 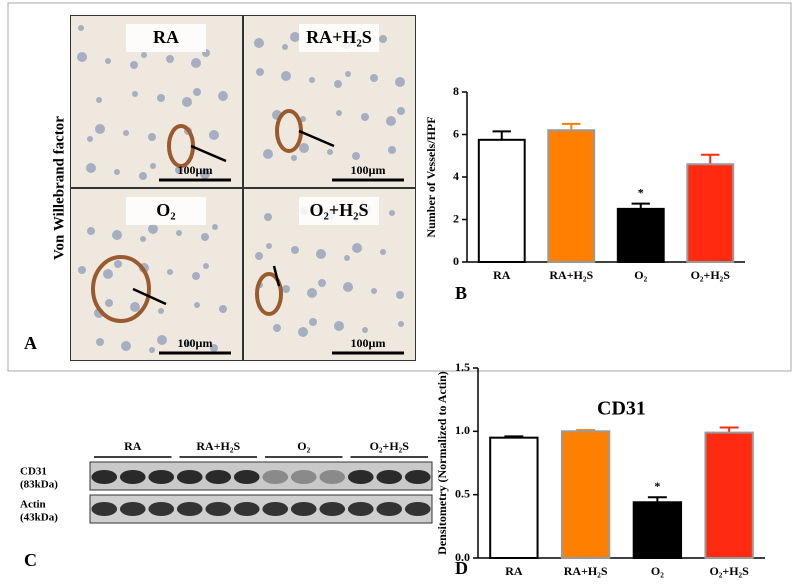 I want to click on y-axis-label: Number of Vessels/HPF, so click(x=431, y=176).